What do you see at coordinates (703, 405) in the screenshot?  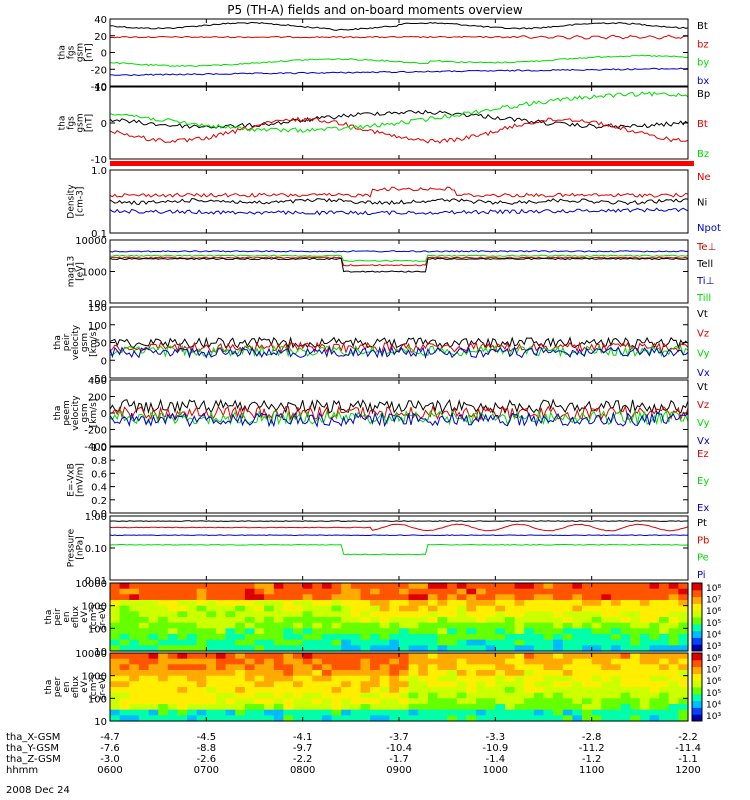 I see `legend-entry: Vz` at bounding box center [703, 405].